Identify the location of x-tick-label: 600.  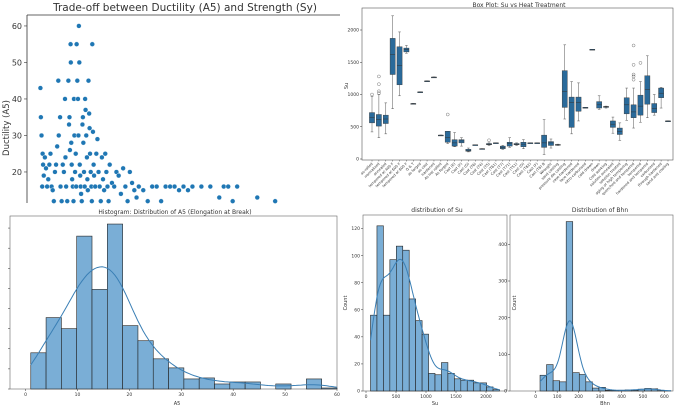
(664, 397).